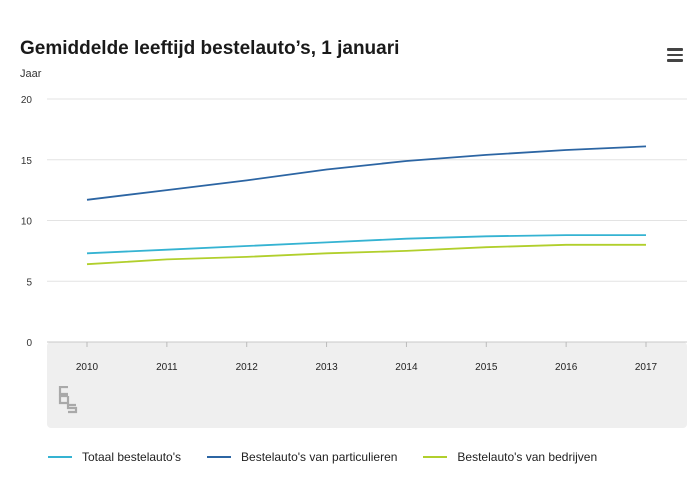 The height and width of the screenshot is (500, 700). What do you see at coordinates (29, 282) in the screenshot?
I see `y-tick-label: 5` at bounding box center [29, 282].